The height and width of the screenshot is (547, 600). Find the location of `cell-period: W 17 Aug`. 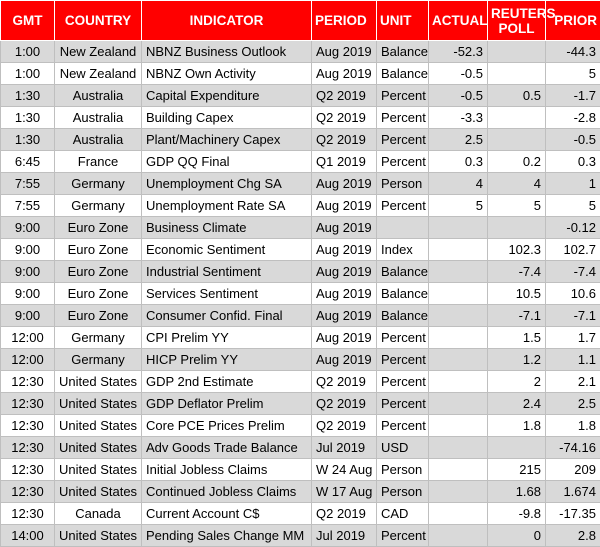

cell-period: W 17 Aug is located at coordinates (344, 492).